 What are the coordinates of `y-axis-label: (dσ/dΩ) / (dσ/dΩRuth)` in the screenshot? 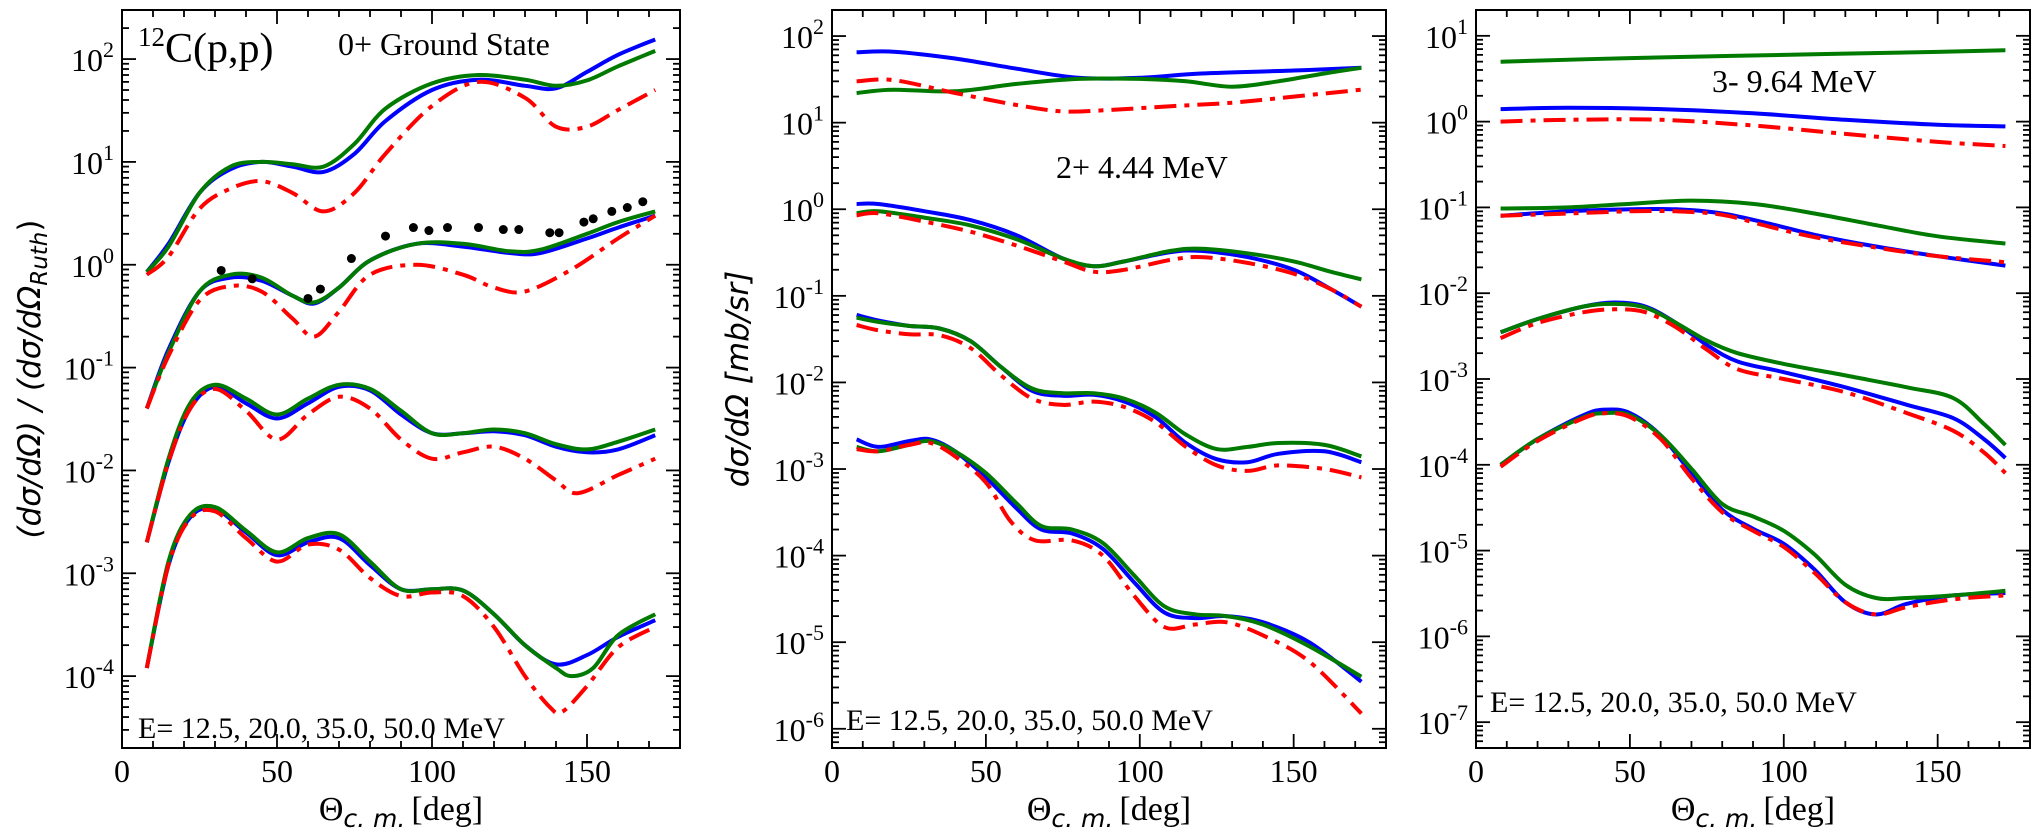 It's located at (32, 379).